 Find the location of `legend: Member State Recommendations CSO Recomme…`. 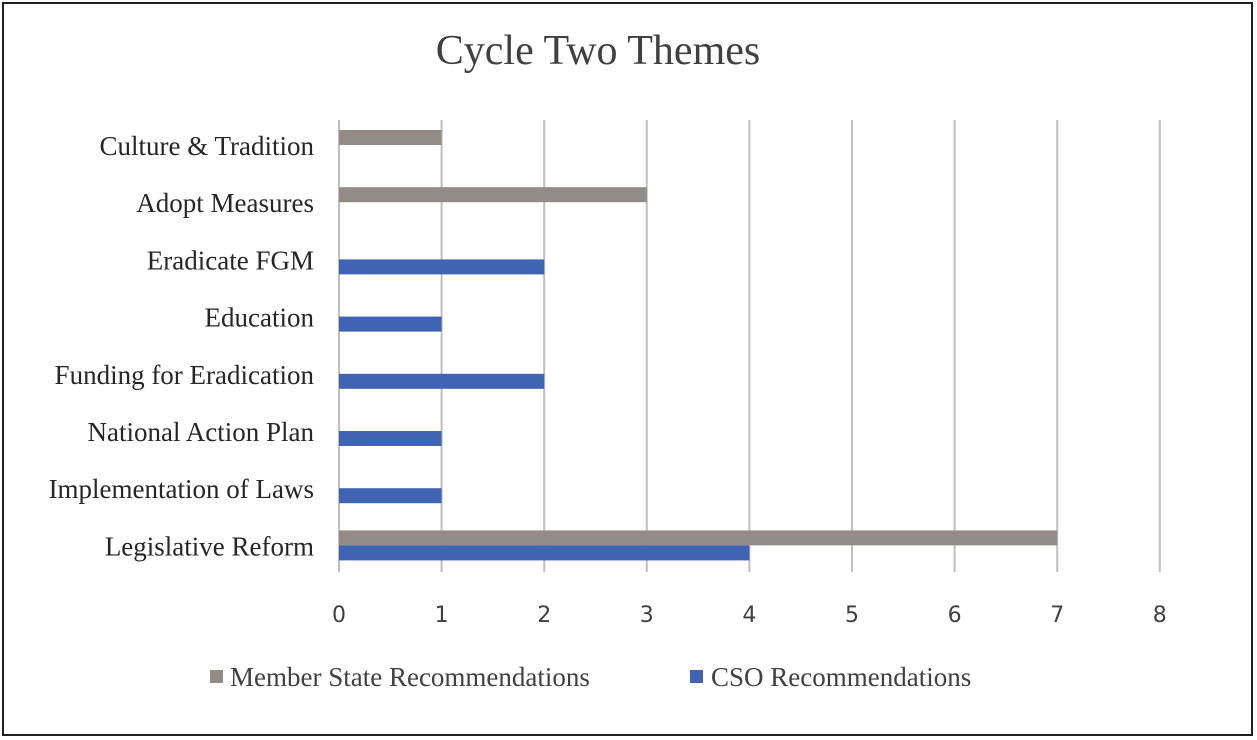

legend: Member State Recommendations CSO Recomme… is located at coordinates (590, 677).